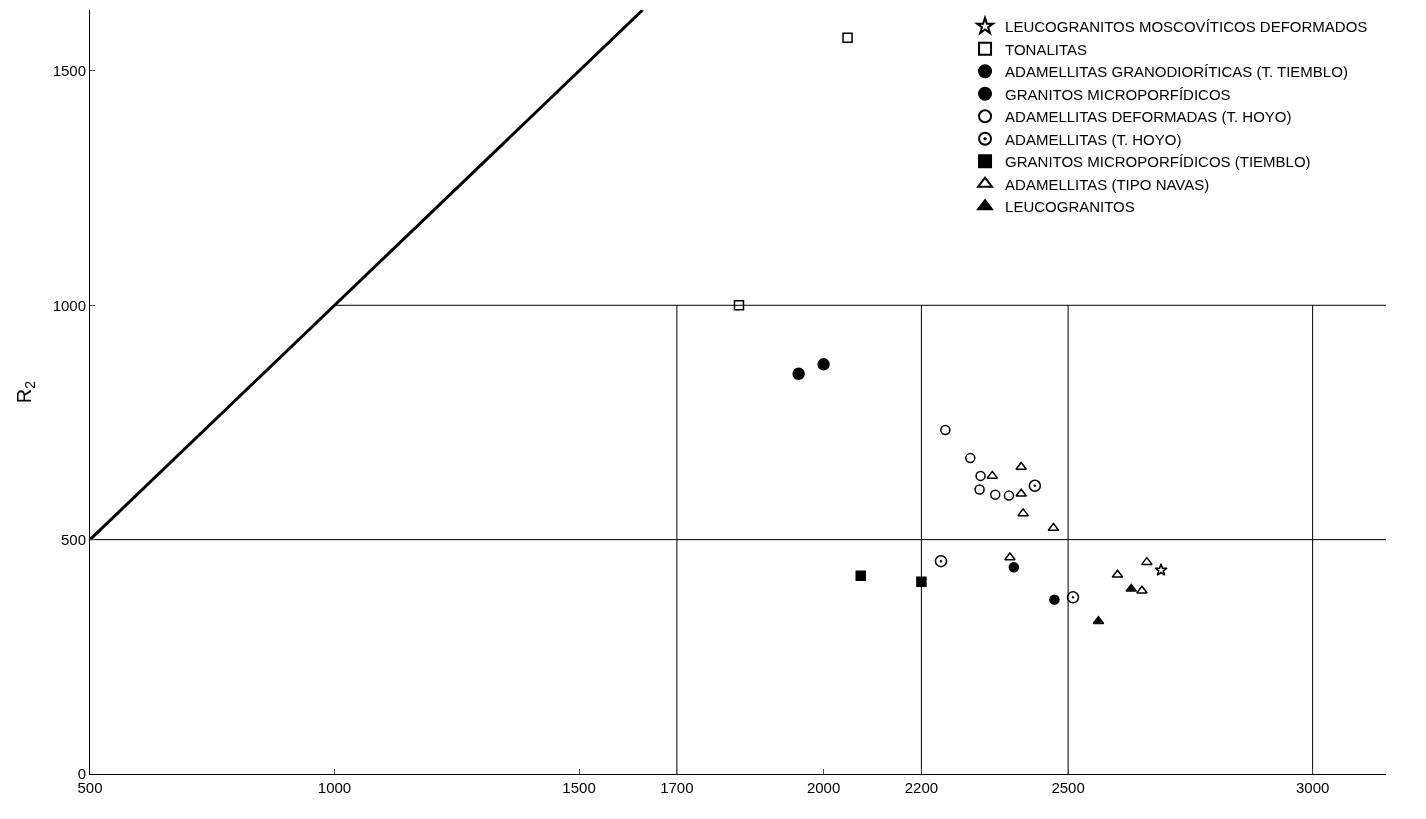 This screenshot has height=819, width=1426. Describe the element at coordinates (1068, 787) in the screenshot. I see `x-tick-label: 2500` at that location.